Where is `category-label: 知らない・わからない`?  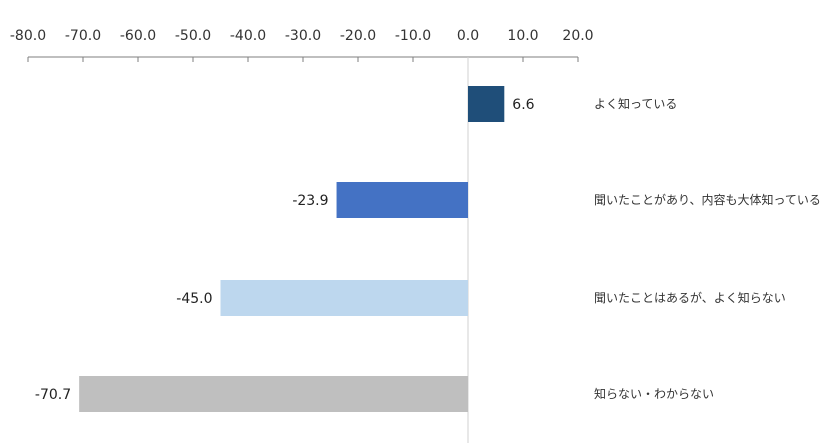 category-label: 知らない・わからない is located at coordinates (654, 394).